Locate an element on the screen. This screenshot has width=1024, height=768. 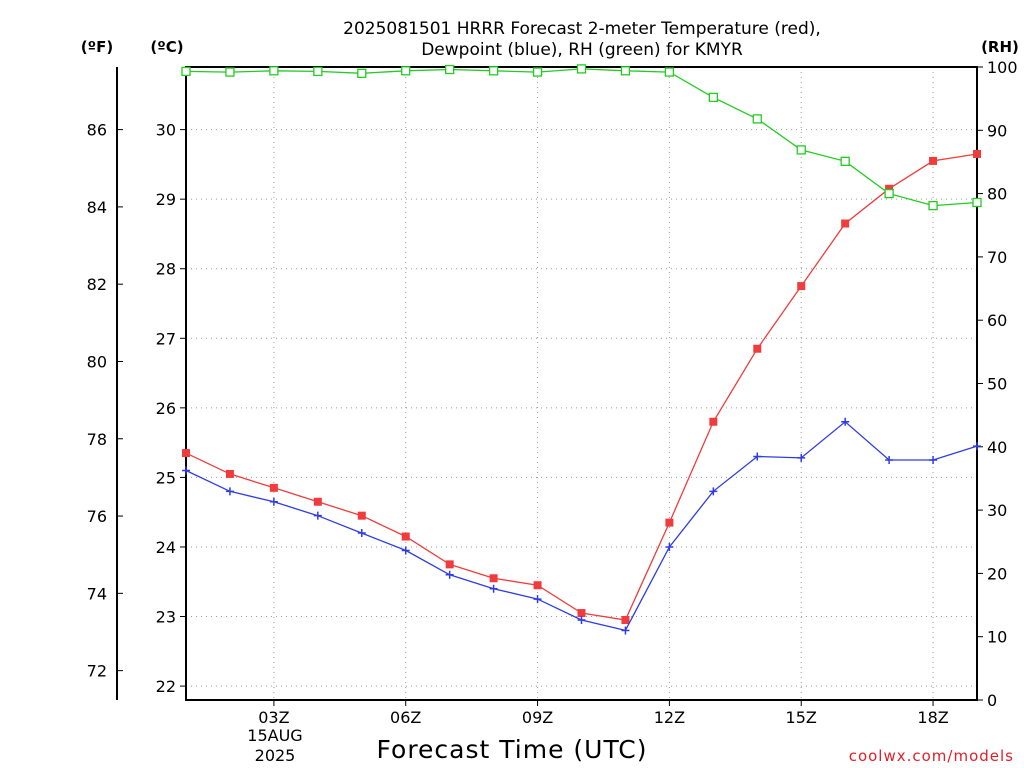
rh-tick-label: 10 is located at coordinates (997, 637).